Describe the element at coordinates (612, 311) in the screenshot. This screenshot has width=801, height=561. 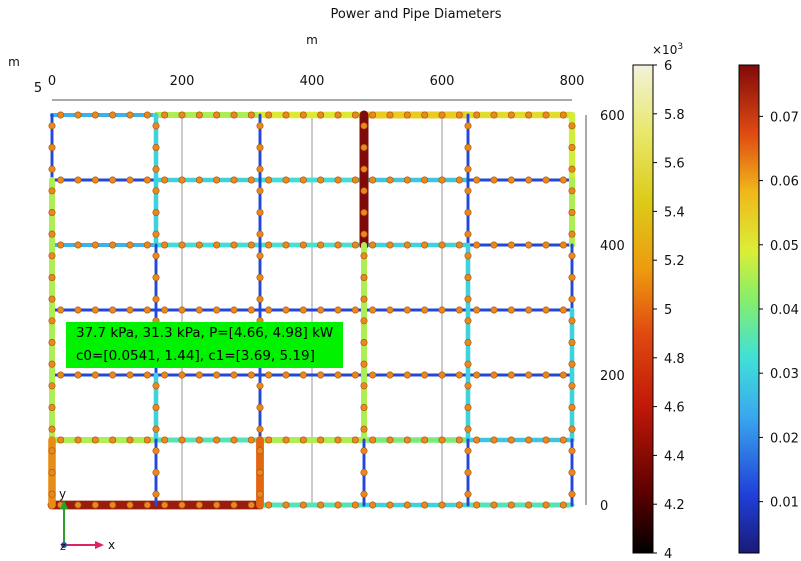
I see `y-tick-labels: 0 200 400 600` at that location.